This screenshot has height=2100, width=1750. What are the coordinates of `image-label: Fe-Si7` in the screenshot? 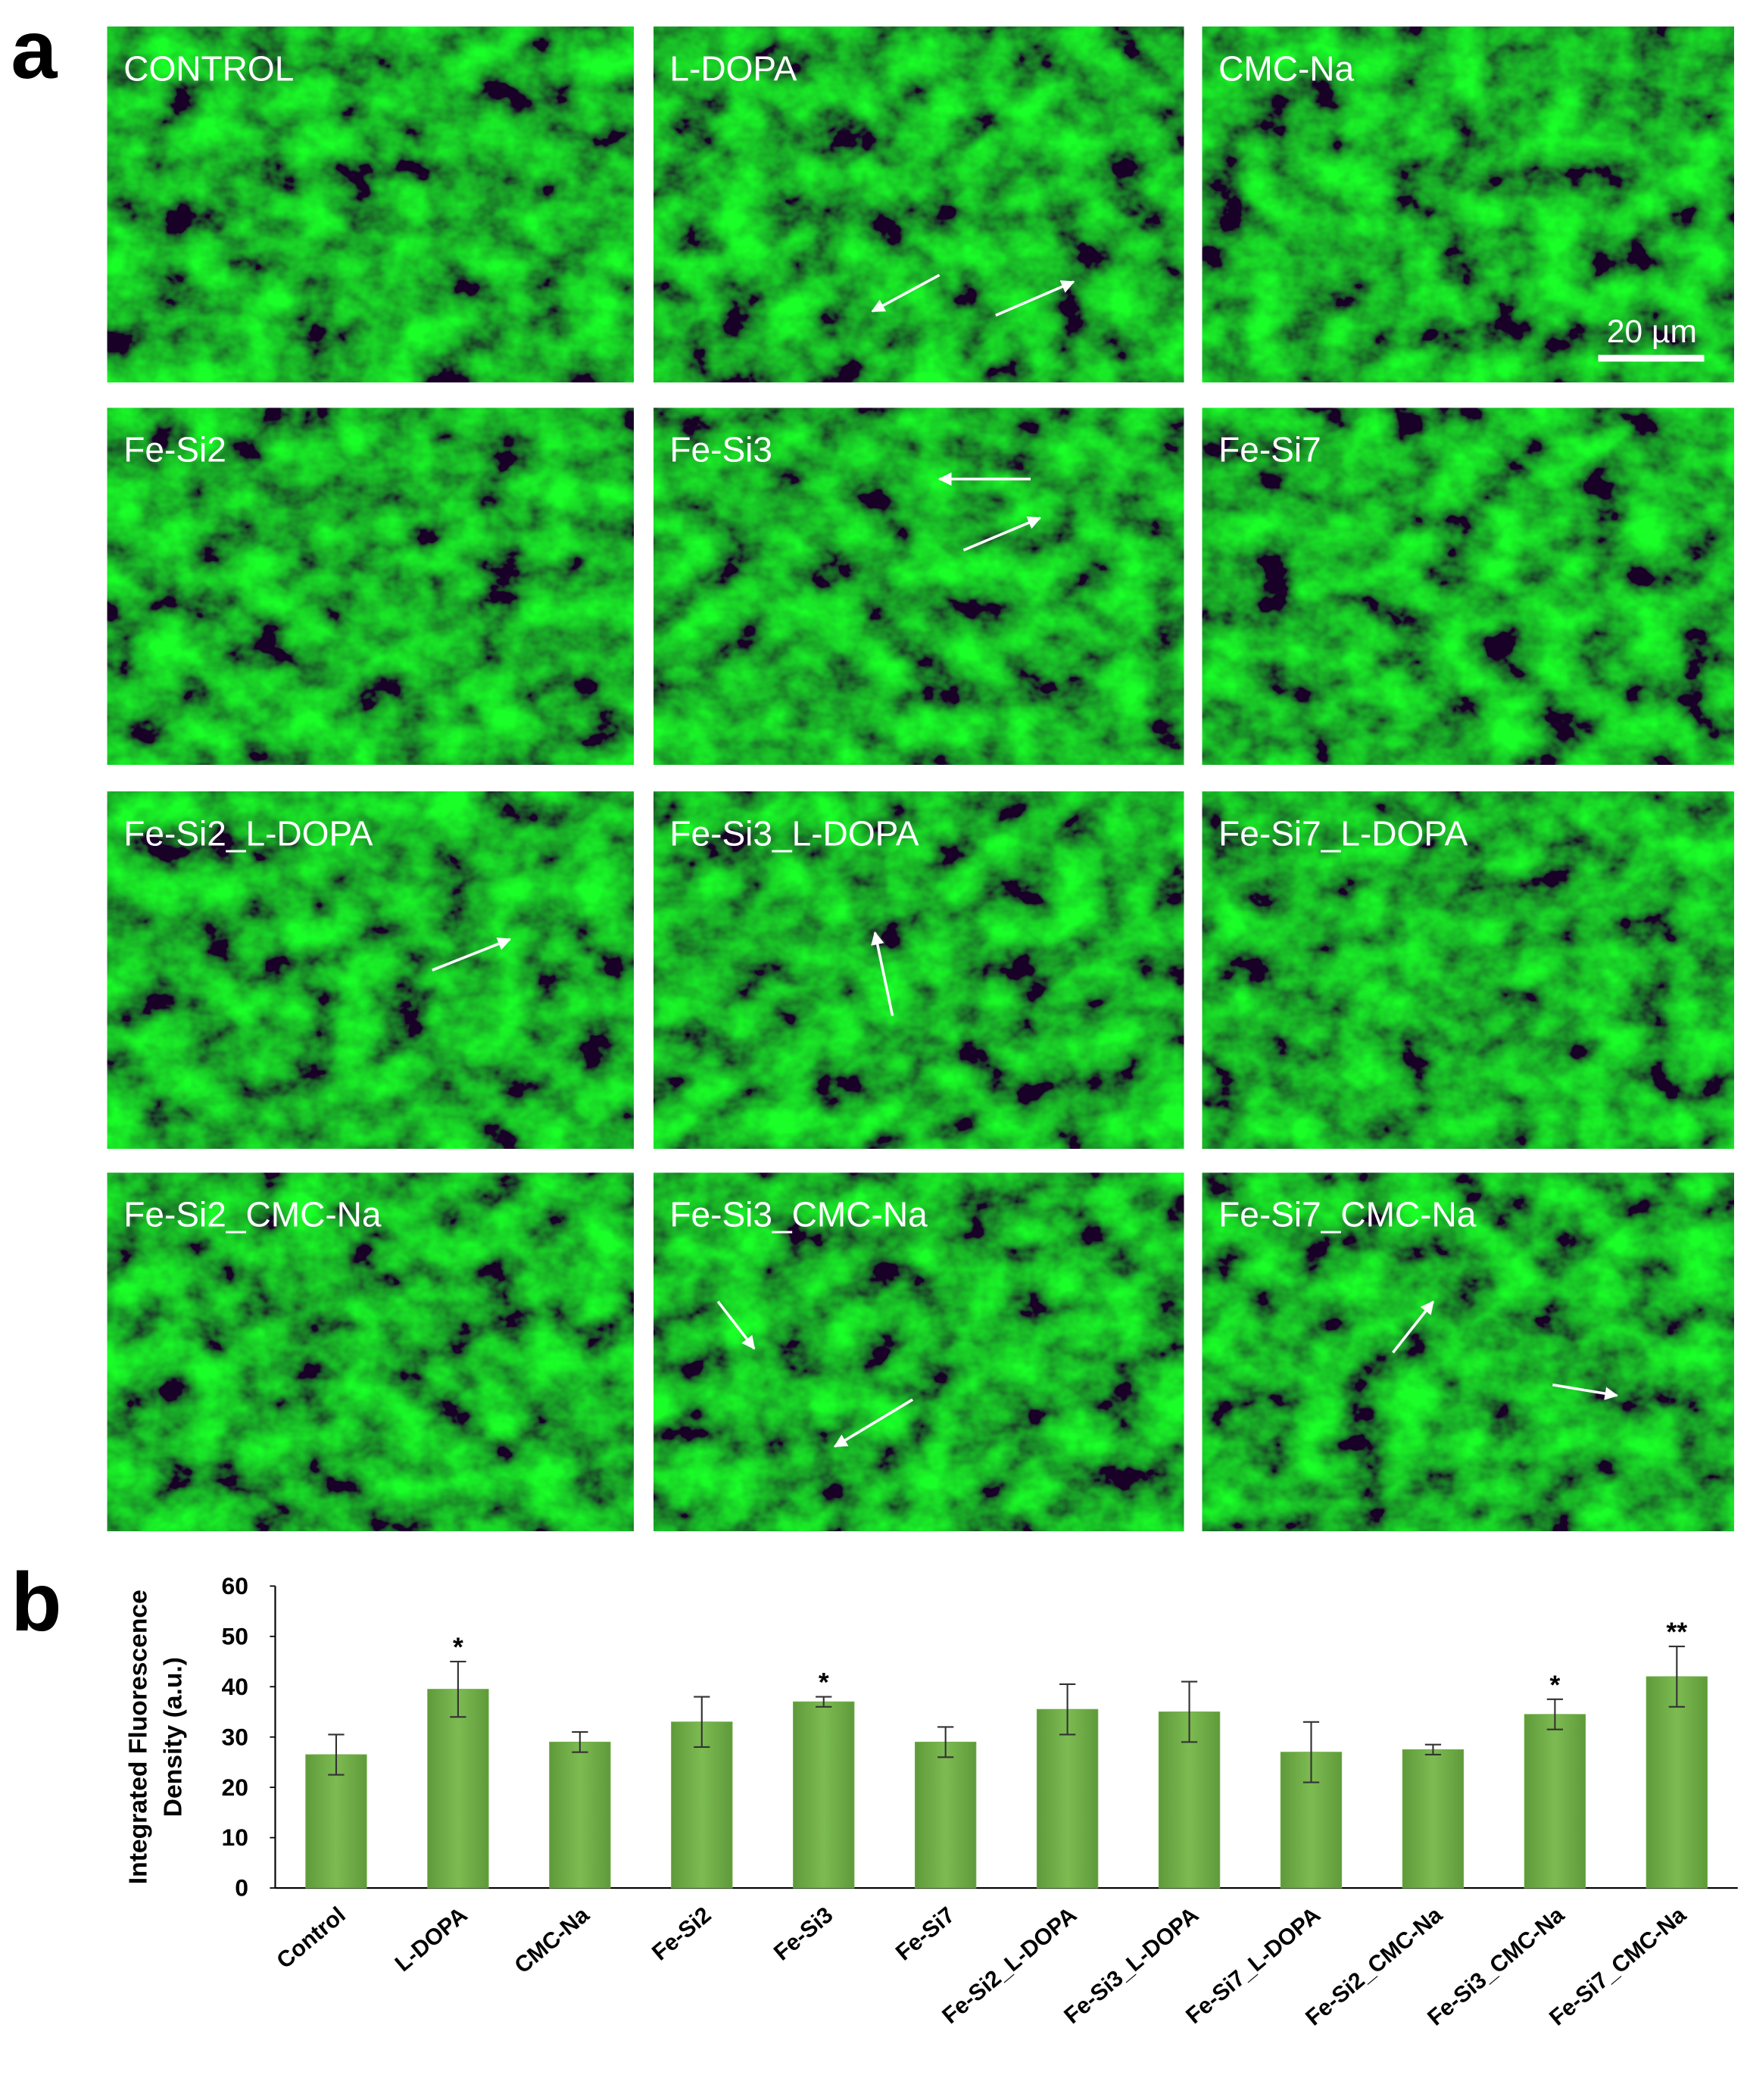 It's located at (1269, 450).